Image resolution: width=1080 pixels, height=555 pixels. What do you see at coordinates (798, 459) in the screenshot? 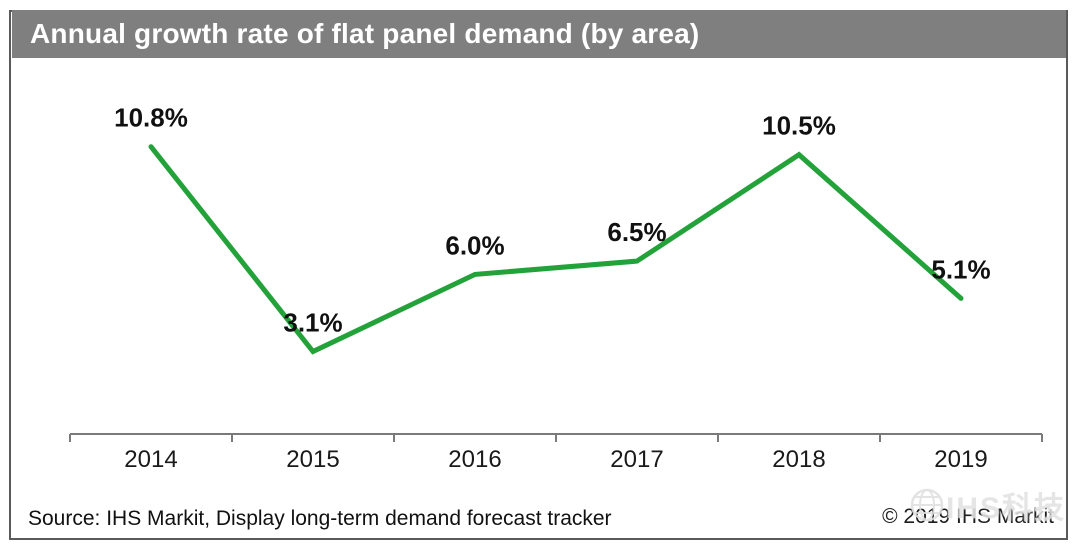
I see `x-tick-label: 2018` at bounding box center [798, 459].